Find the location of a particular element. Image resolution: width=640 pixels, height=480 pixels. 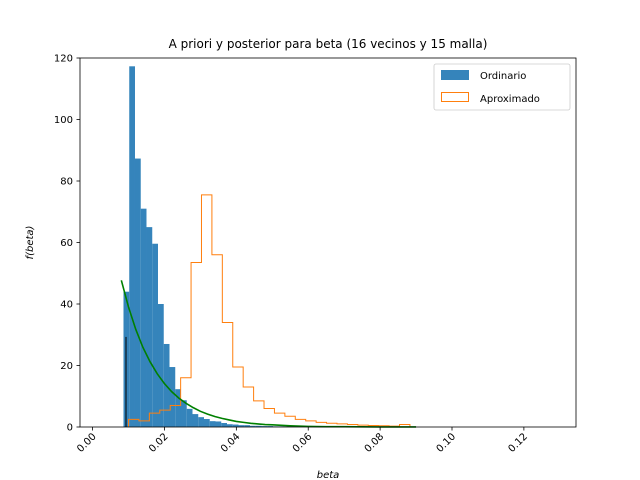

legend-swatch-ordinario is located at coordinates (455, 75).